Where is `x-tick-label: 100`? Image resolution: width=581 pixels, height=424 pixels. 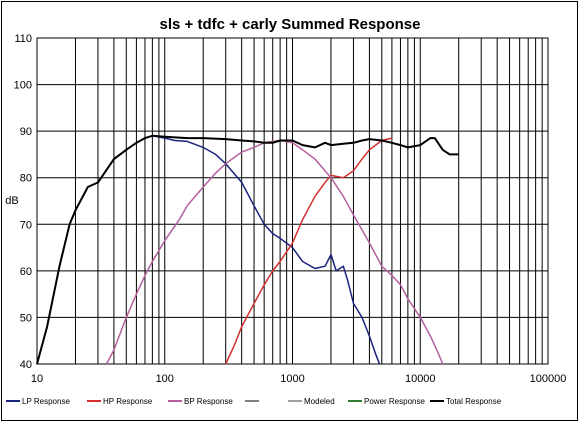 x-tick-label: 100 is located at coordinates (165, 379).